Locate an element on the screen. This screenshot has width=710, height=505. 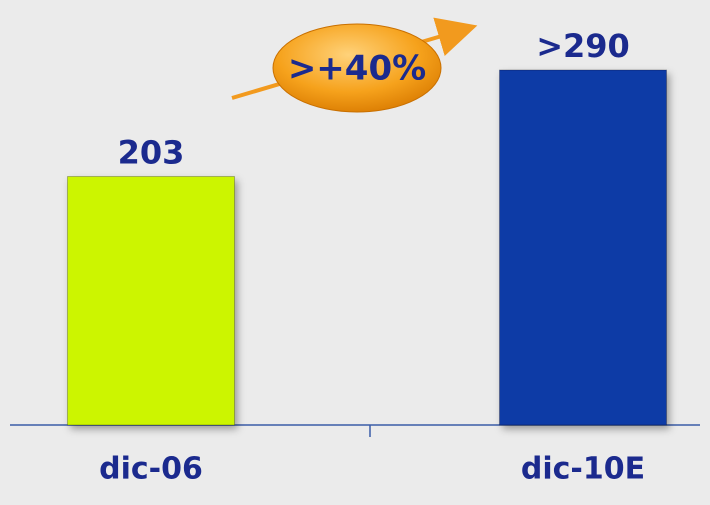
value-label: >290 is located at coordinates (583, 46).